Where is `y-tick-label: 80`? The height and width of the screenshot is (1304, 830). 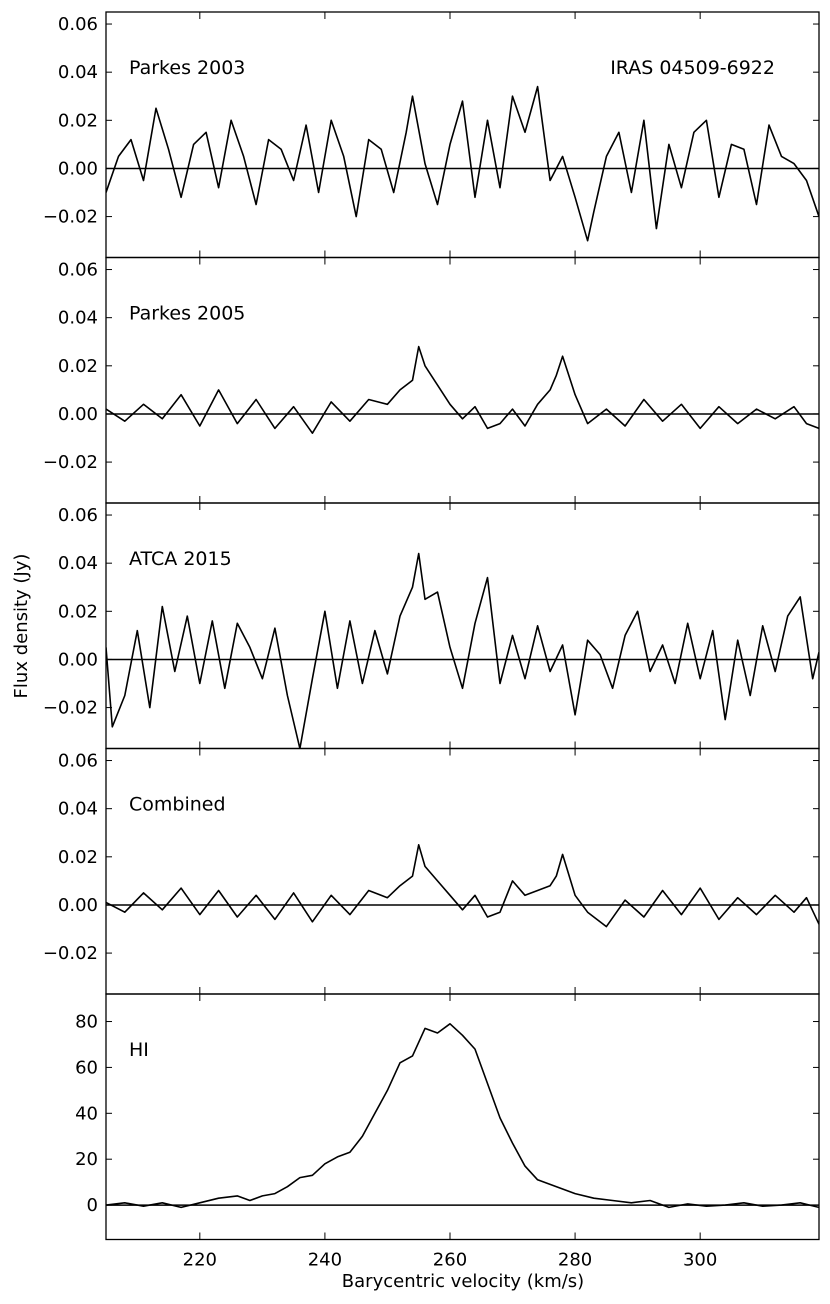
y-tick-label: 80 is located at coordinates (86, 1022).